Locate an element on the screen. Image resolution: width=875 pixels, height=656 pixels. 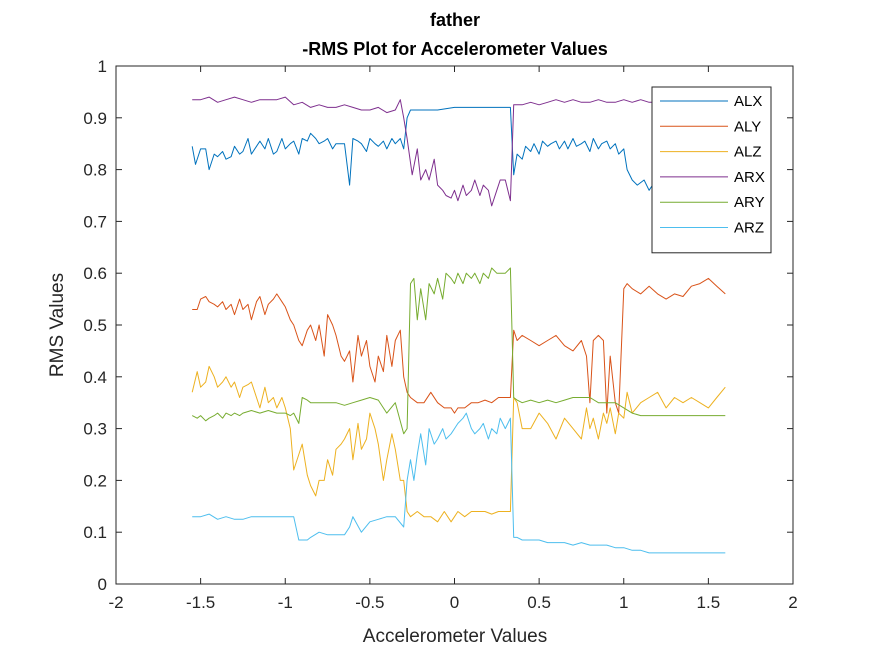
x-tick-label: -0.5 is located at coordinates (369, 602).